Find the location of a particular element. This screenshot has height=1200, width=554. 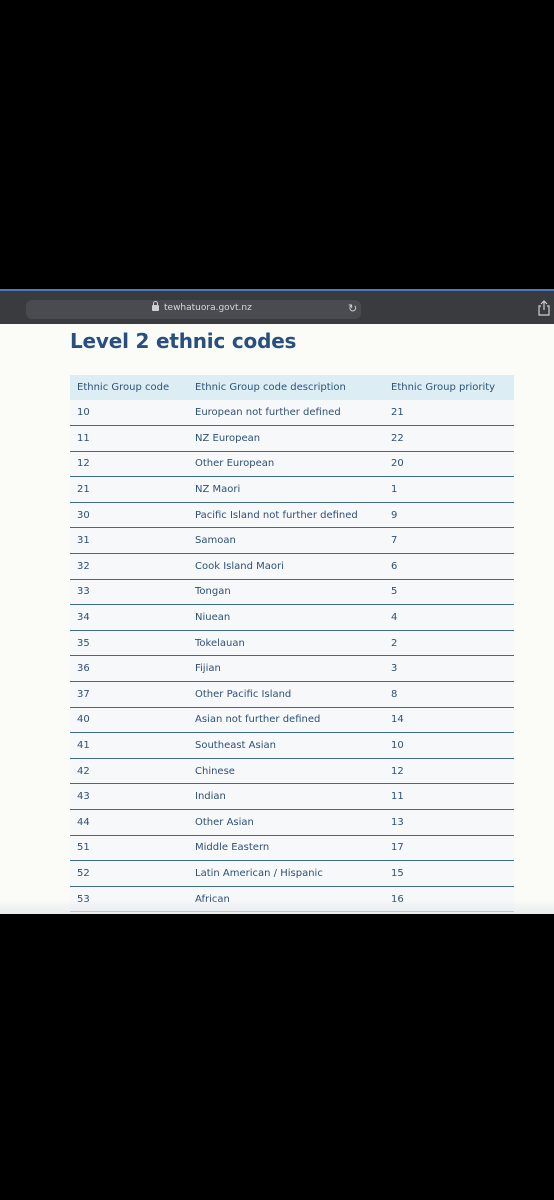

cell-description: Chinese is located at coordinates (215, 771).